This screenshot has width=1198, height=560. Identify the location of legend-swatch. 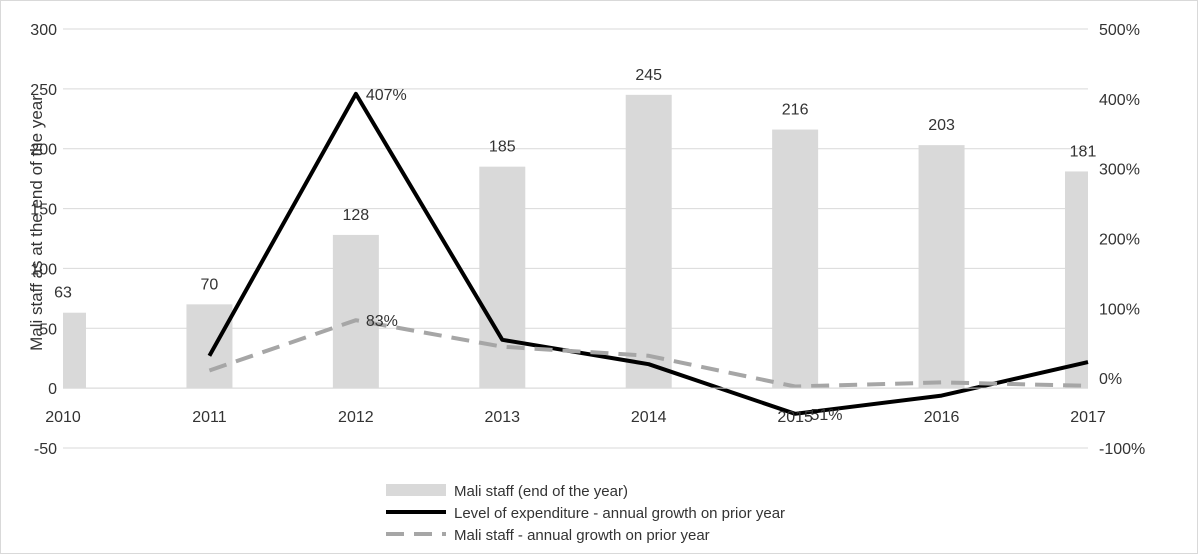
(416, 490).